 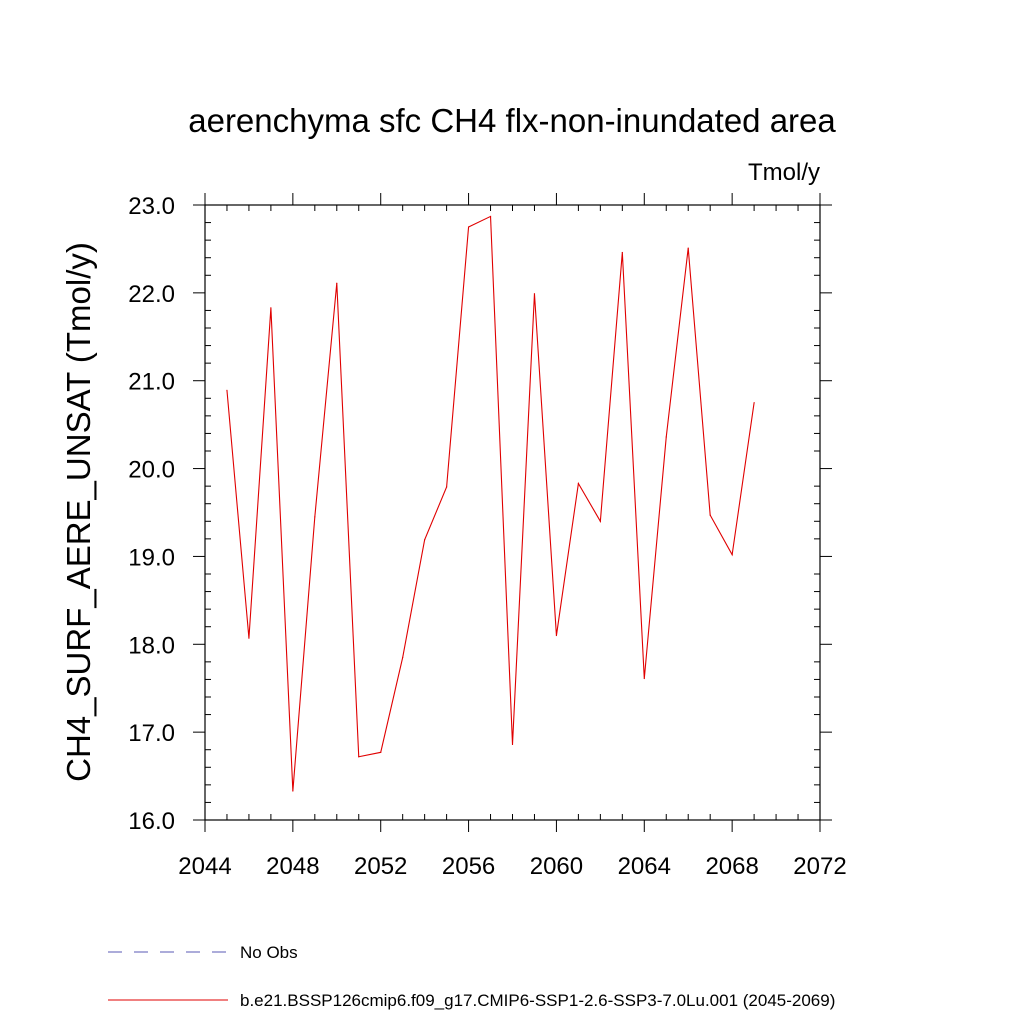 What do you see at coordinates (556, 866) in the screenshot?
I see `x-tick-label: 2060` at bounding box center [556, 866].